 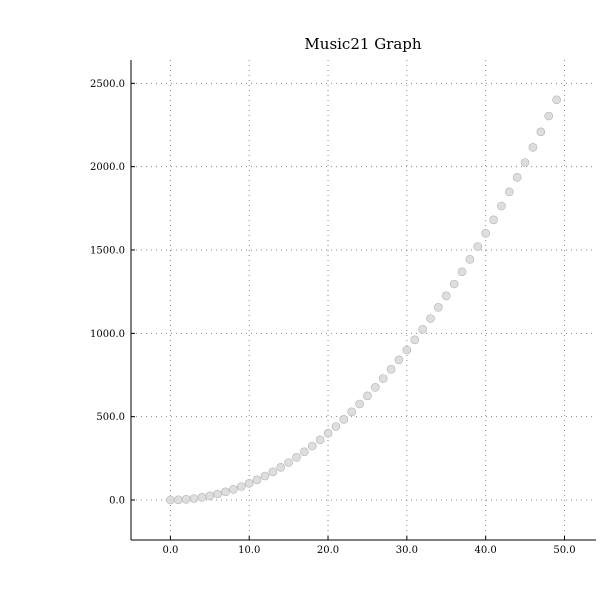 What do you see at coordinates (362, 44) in the screenshot?
I see `chart-title: Music21 Graph` at bounding box center [362, 44].